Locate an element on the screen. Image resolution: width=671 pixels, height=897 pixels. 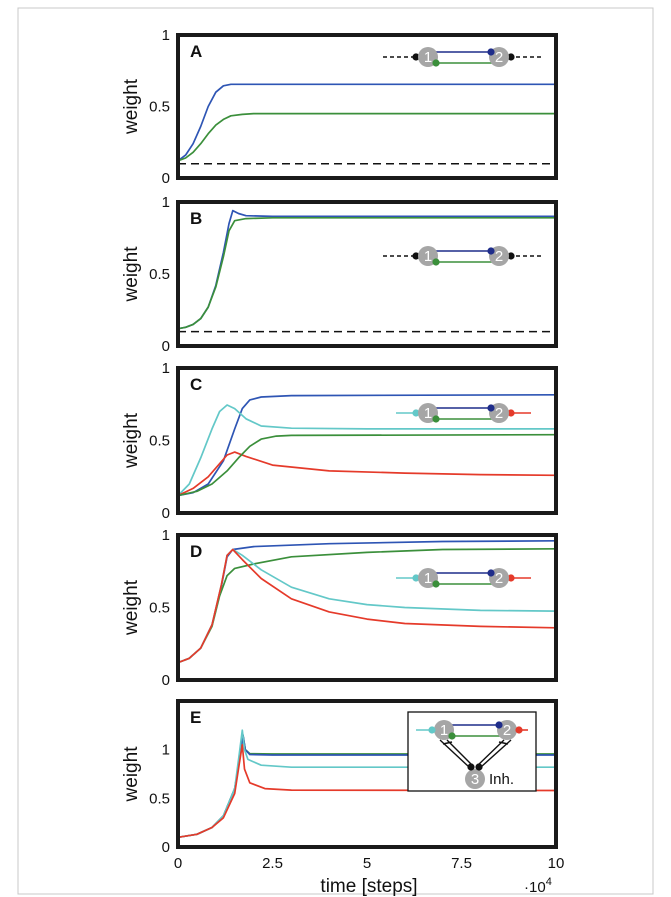
x-tick-label: 7.5 is located at coordinates (461, 863).